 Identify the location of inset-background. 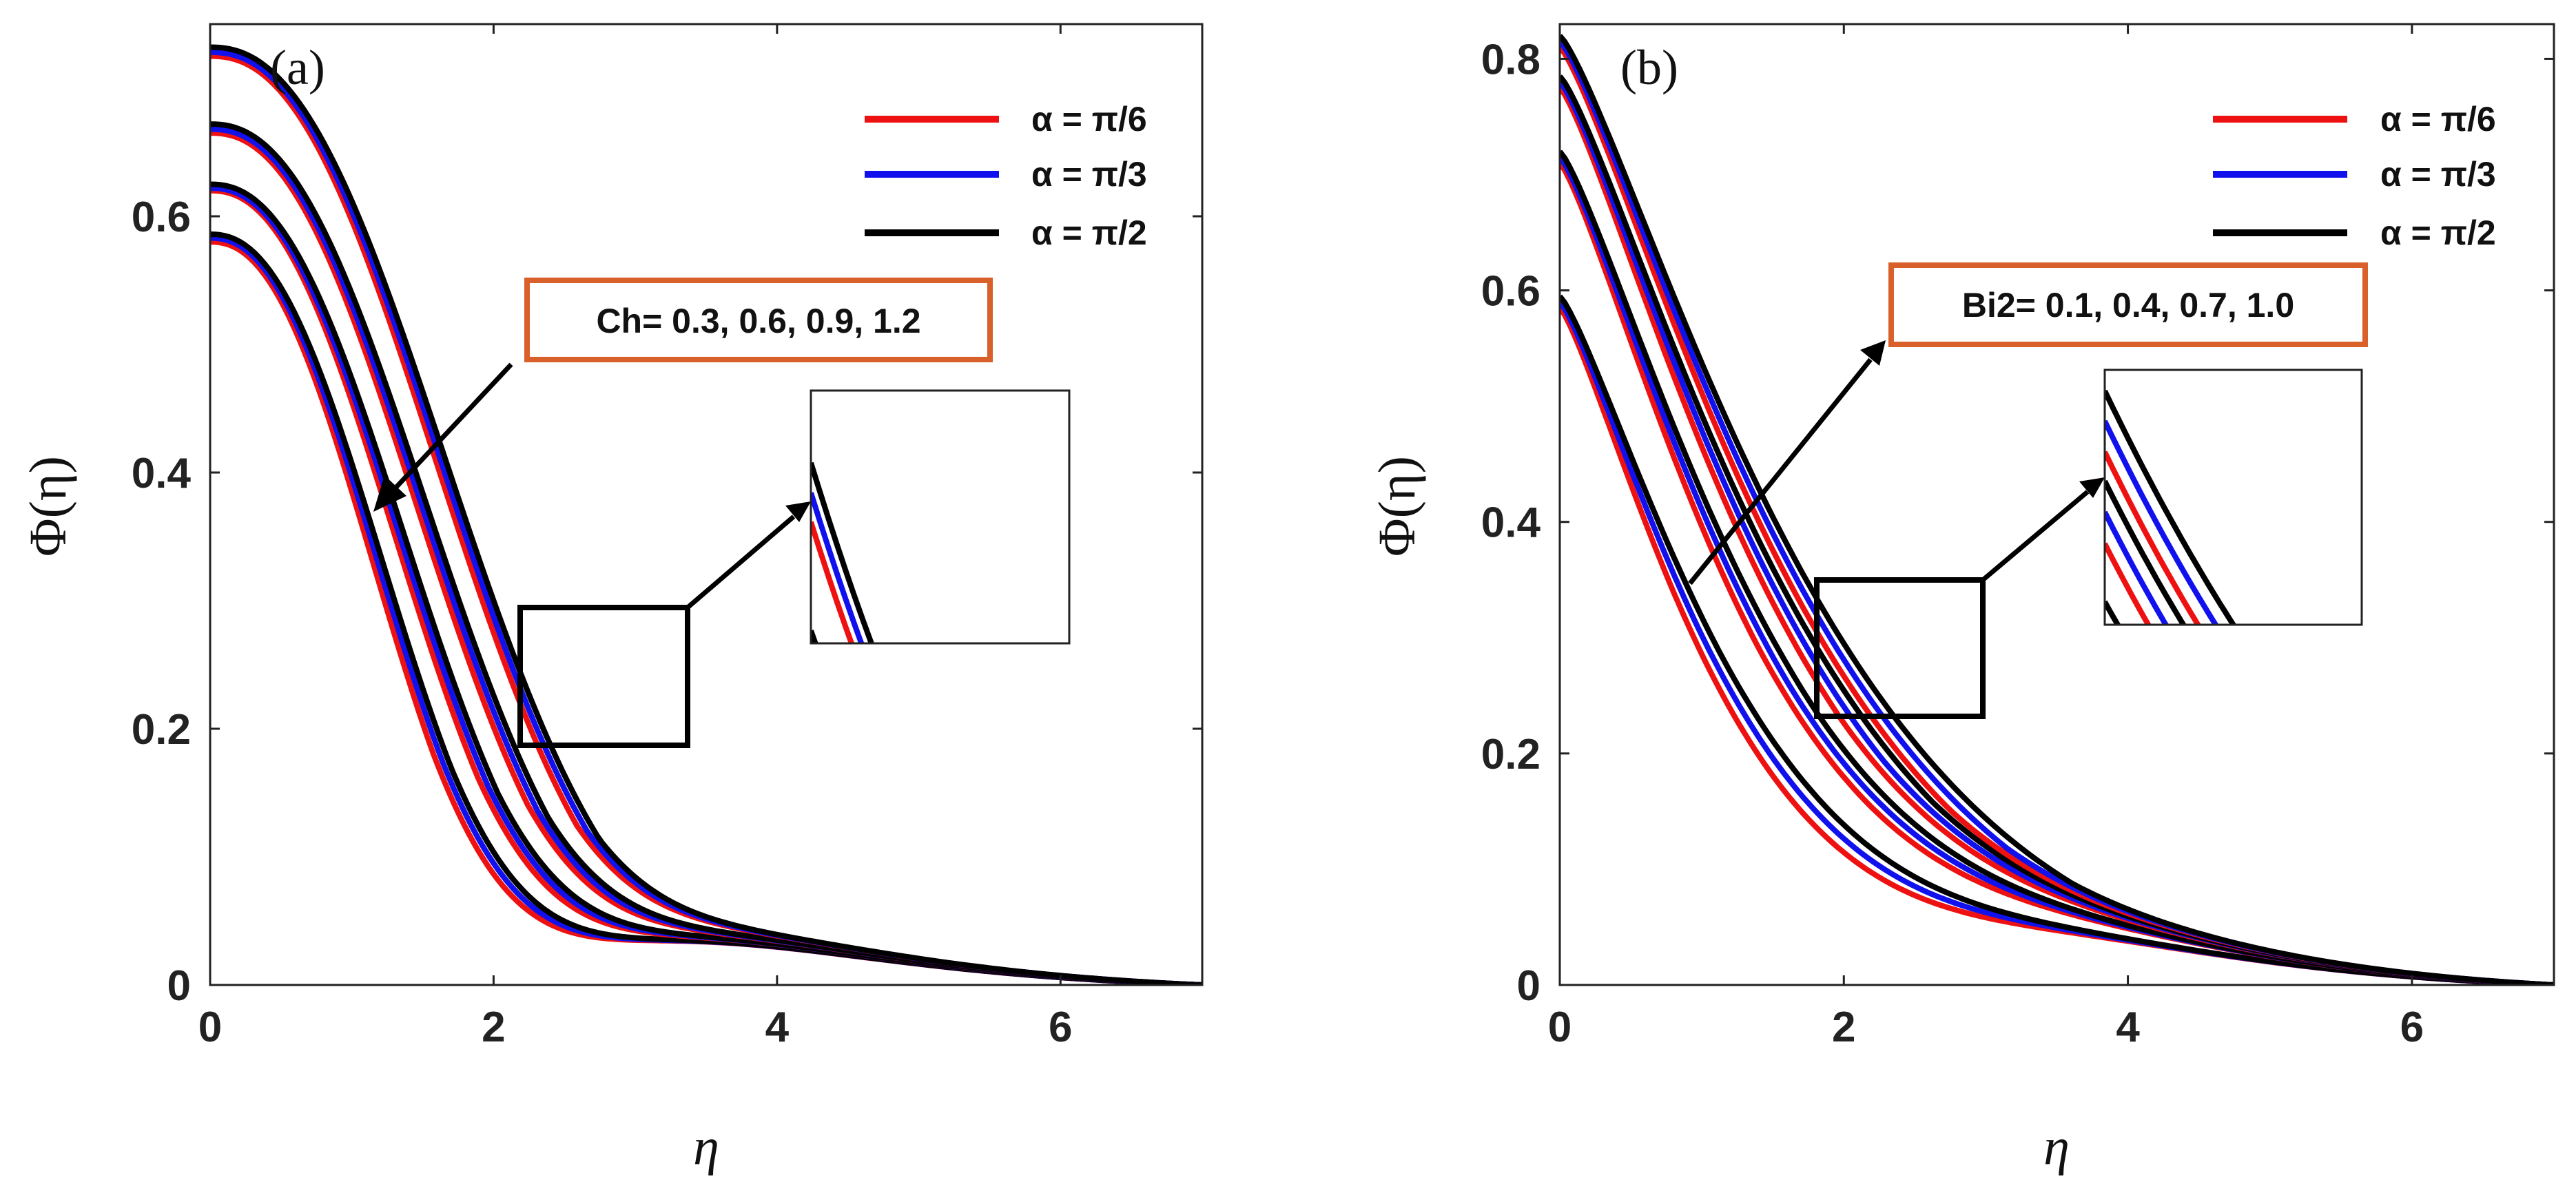
(2233, 497).